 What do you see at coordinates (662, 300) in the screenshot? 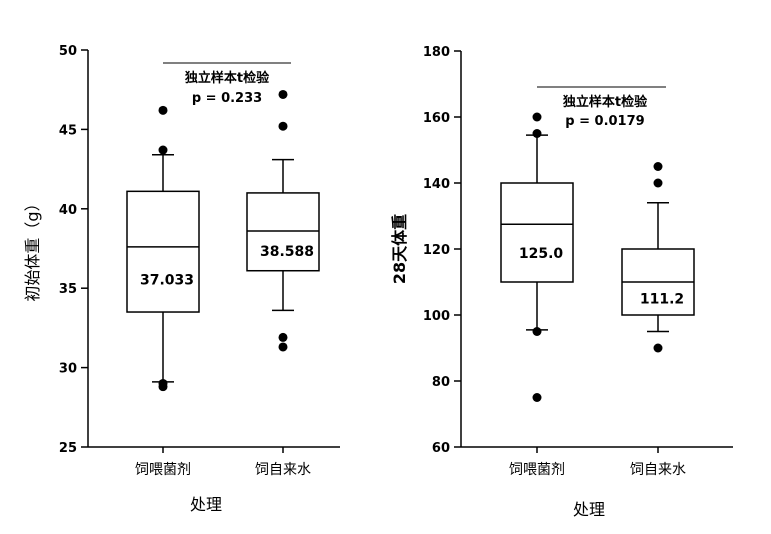
I see `median-value-label: 111.2` at bounding box center [662, 300].